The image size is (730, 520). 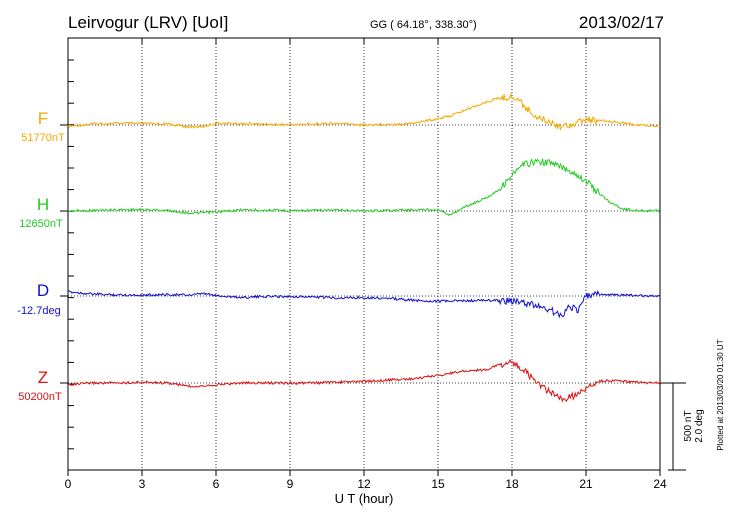 I want to click on series-baseline-h: 12650nT, so click(x=41, y=224).